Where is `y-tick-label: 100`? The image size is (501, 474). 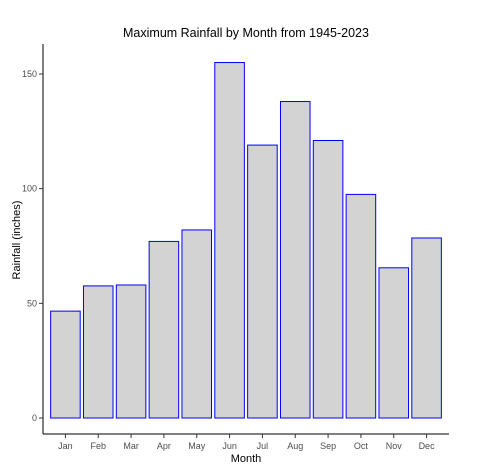
y-tick-label: 100 is located at coordinates (29, 189).